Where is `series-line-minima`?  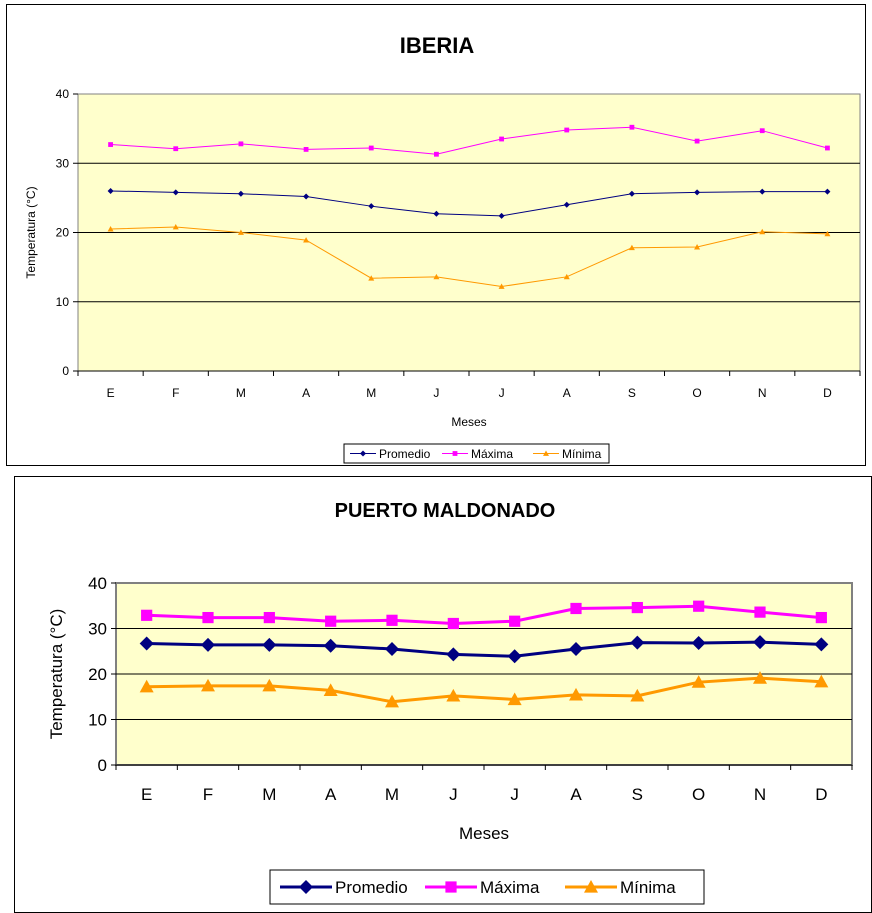
series-line-minima is located at coordinates (484, 690).